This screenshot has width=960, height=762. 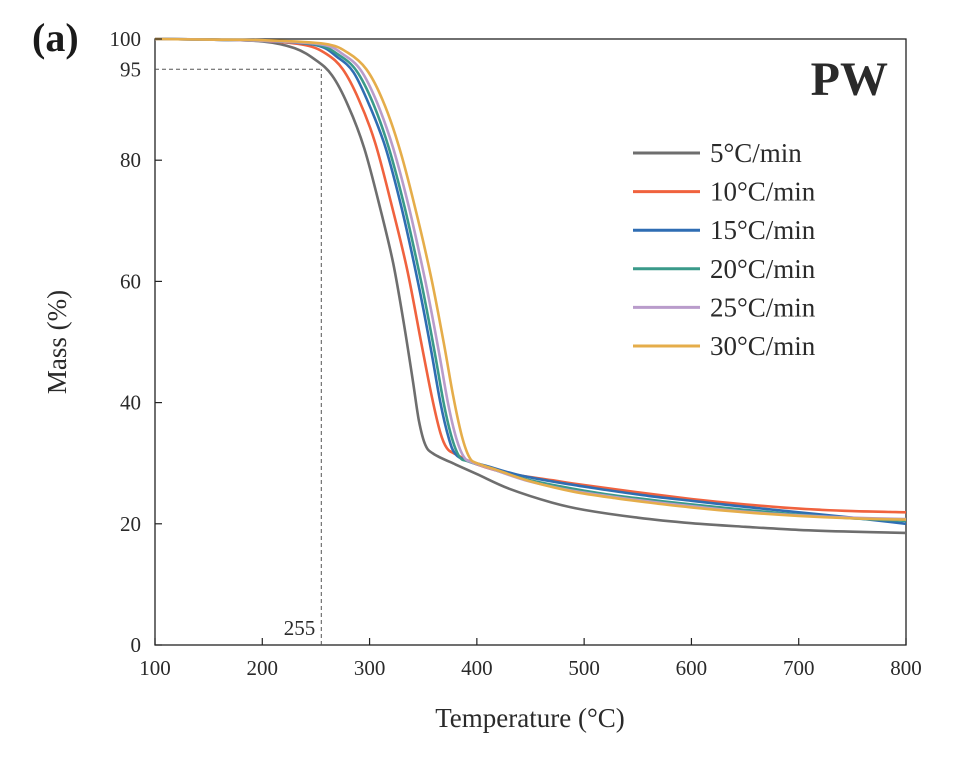 I want to click on y-tick-label: 60, so click(x=130, y=281).